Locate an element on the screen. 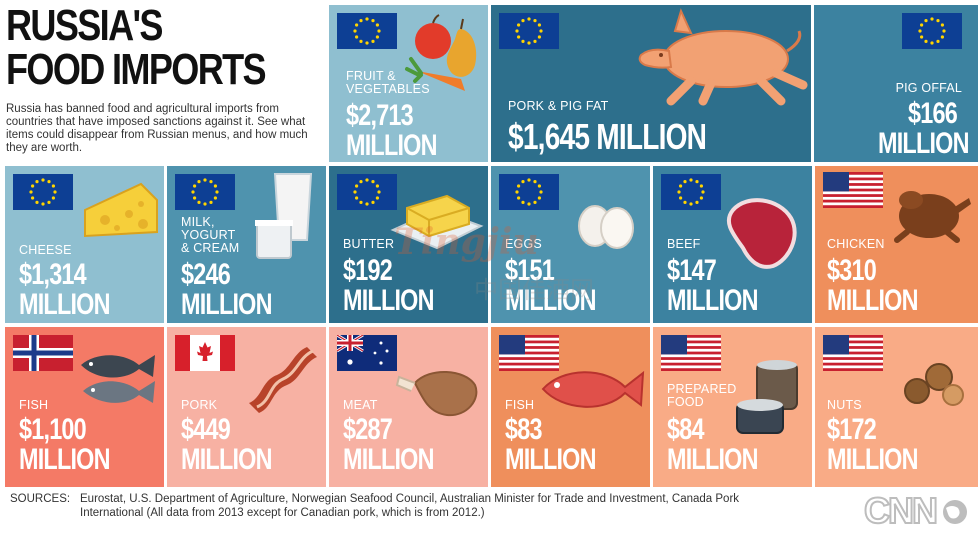  tile-label: PIG OFFAL is located at coordinates (928, 88).